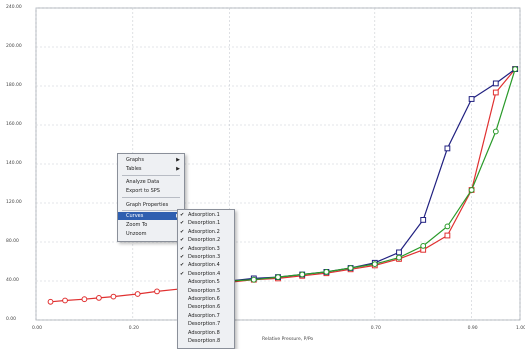 The width and height of the screenshot is (525, 349). Describe the element at coordinates (14, 46) in the screenshot. I see `y-tick-label: 200.00` at that location.